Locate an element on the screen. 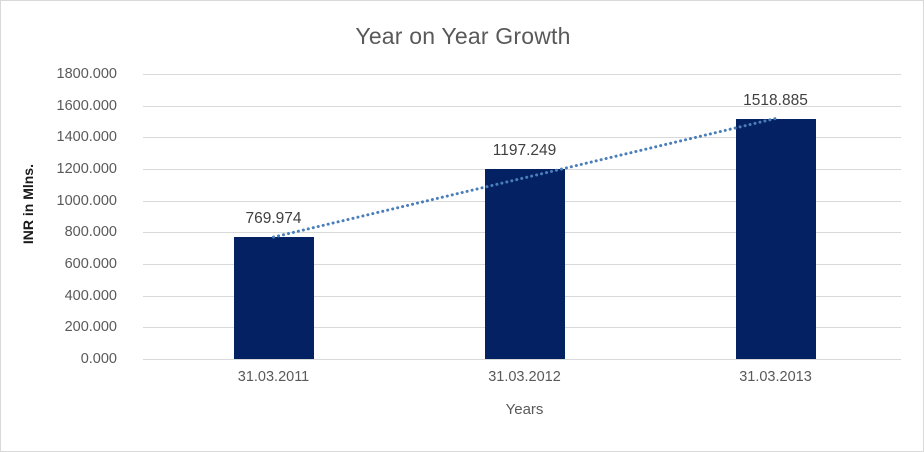 This screenshot has width=924, height=452. x-axis-title: Years is located at coordinates (524, 409).